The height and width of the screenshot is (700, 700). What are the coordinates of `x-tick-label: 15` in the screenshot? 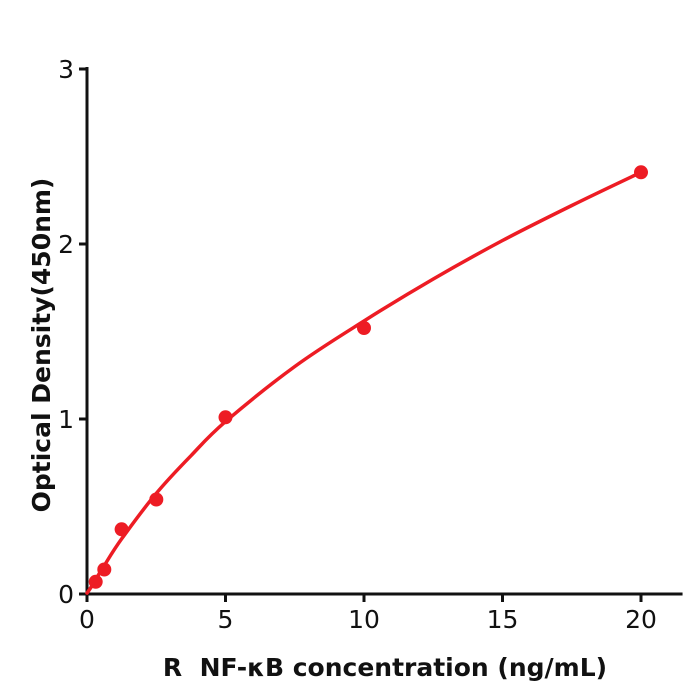 It's located at (503, 619).